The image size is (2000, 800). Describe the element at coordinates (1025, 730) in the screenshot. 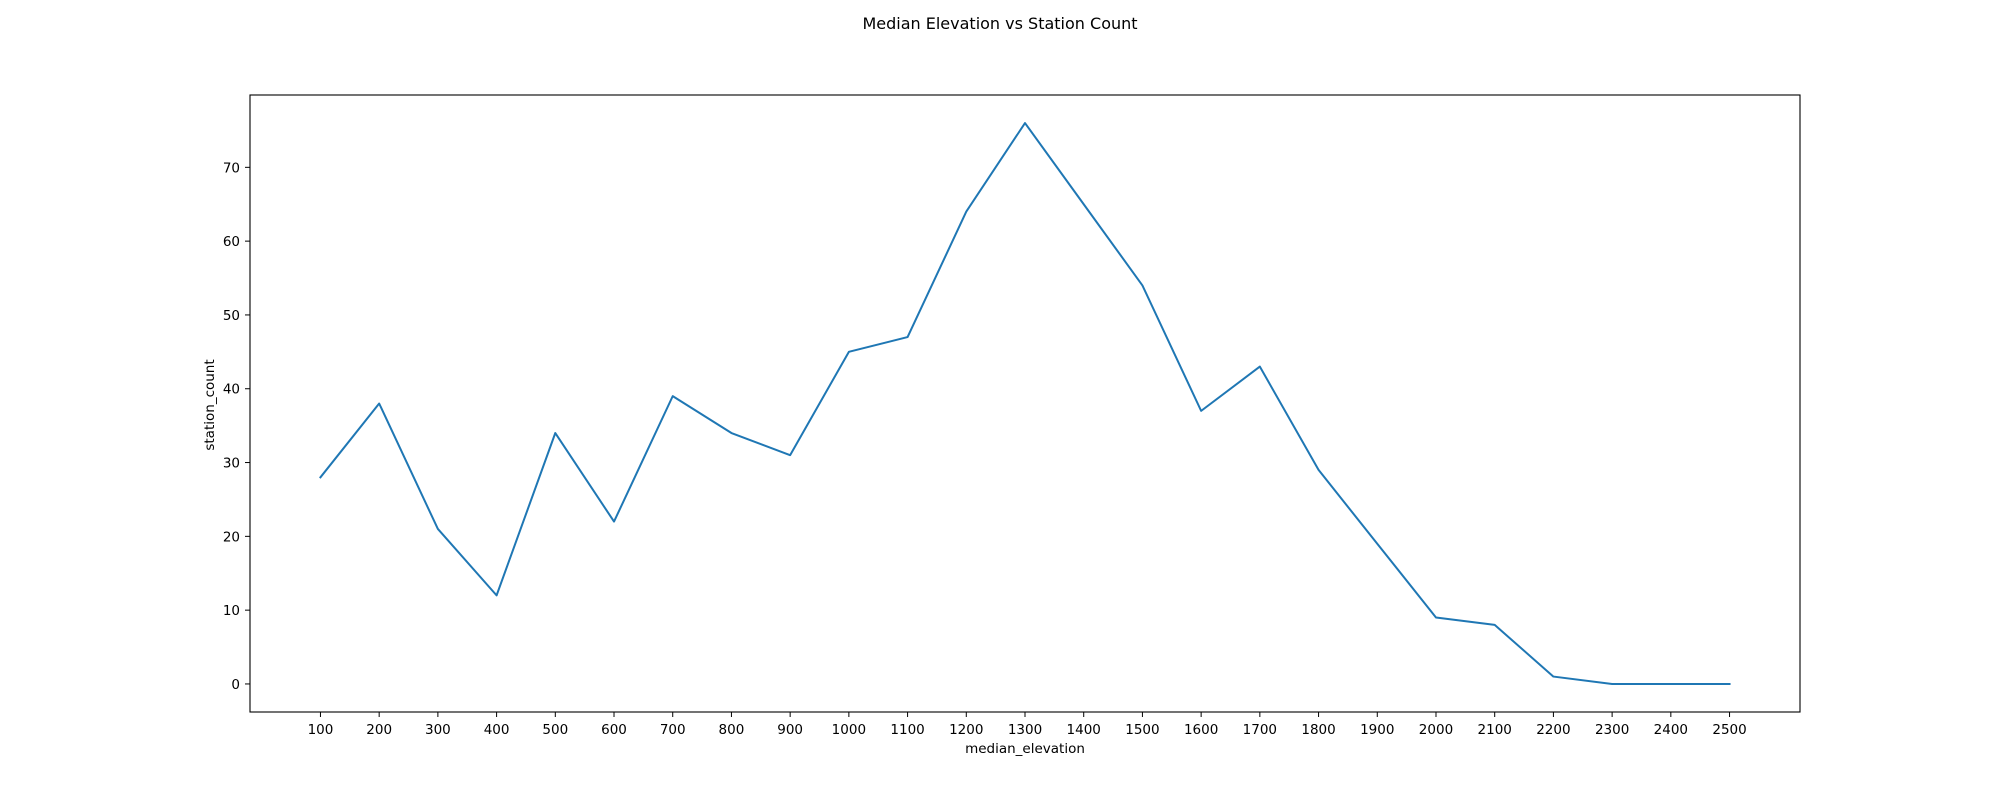

I see `x-tick-label: 1300` at that location.